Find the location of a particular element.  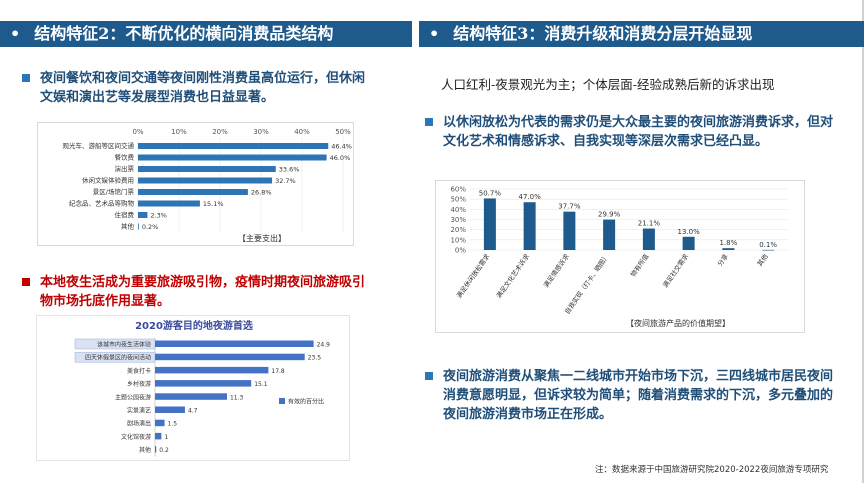

legend-label: 有效的百分比 is located at coordinates (306, 402).